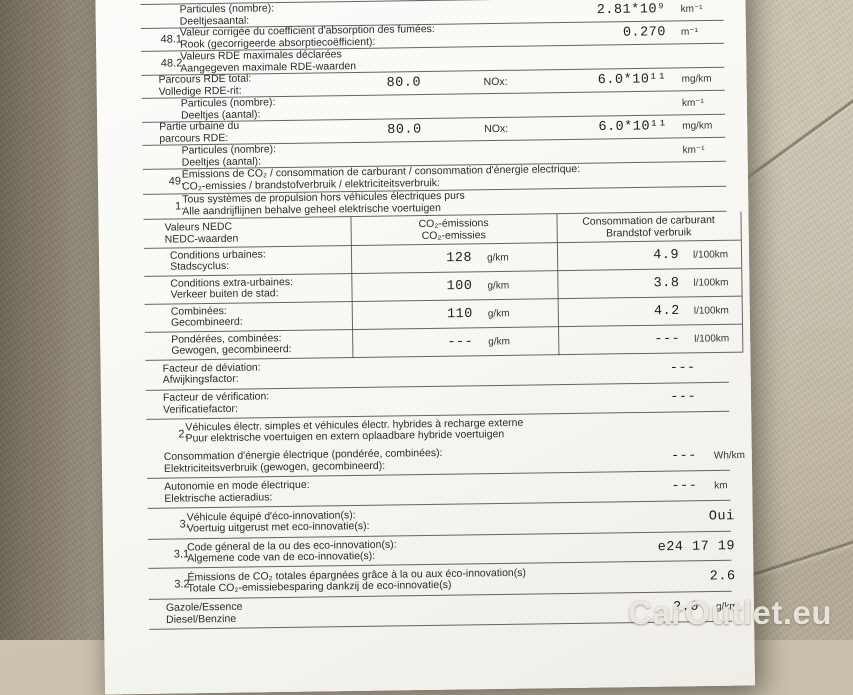 The height and width of the screenshot is (695, 853). What do you see at coordinates (199, 133) in the screenshot?
I see `row-label: Partie urbaine du parcours RDE:` at bounding box center [199, 133].